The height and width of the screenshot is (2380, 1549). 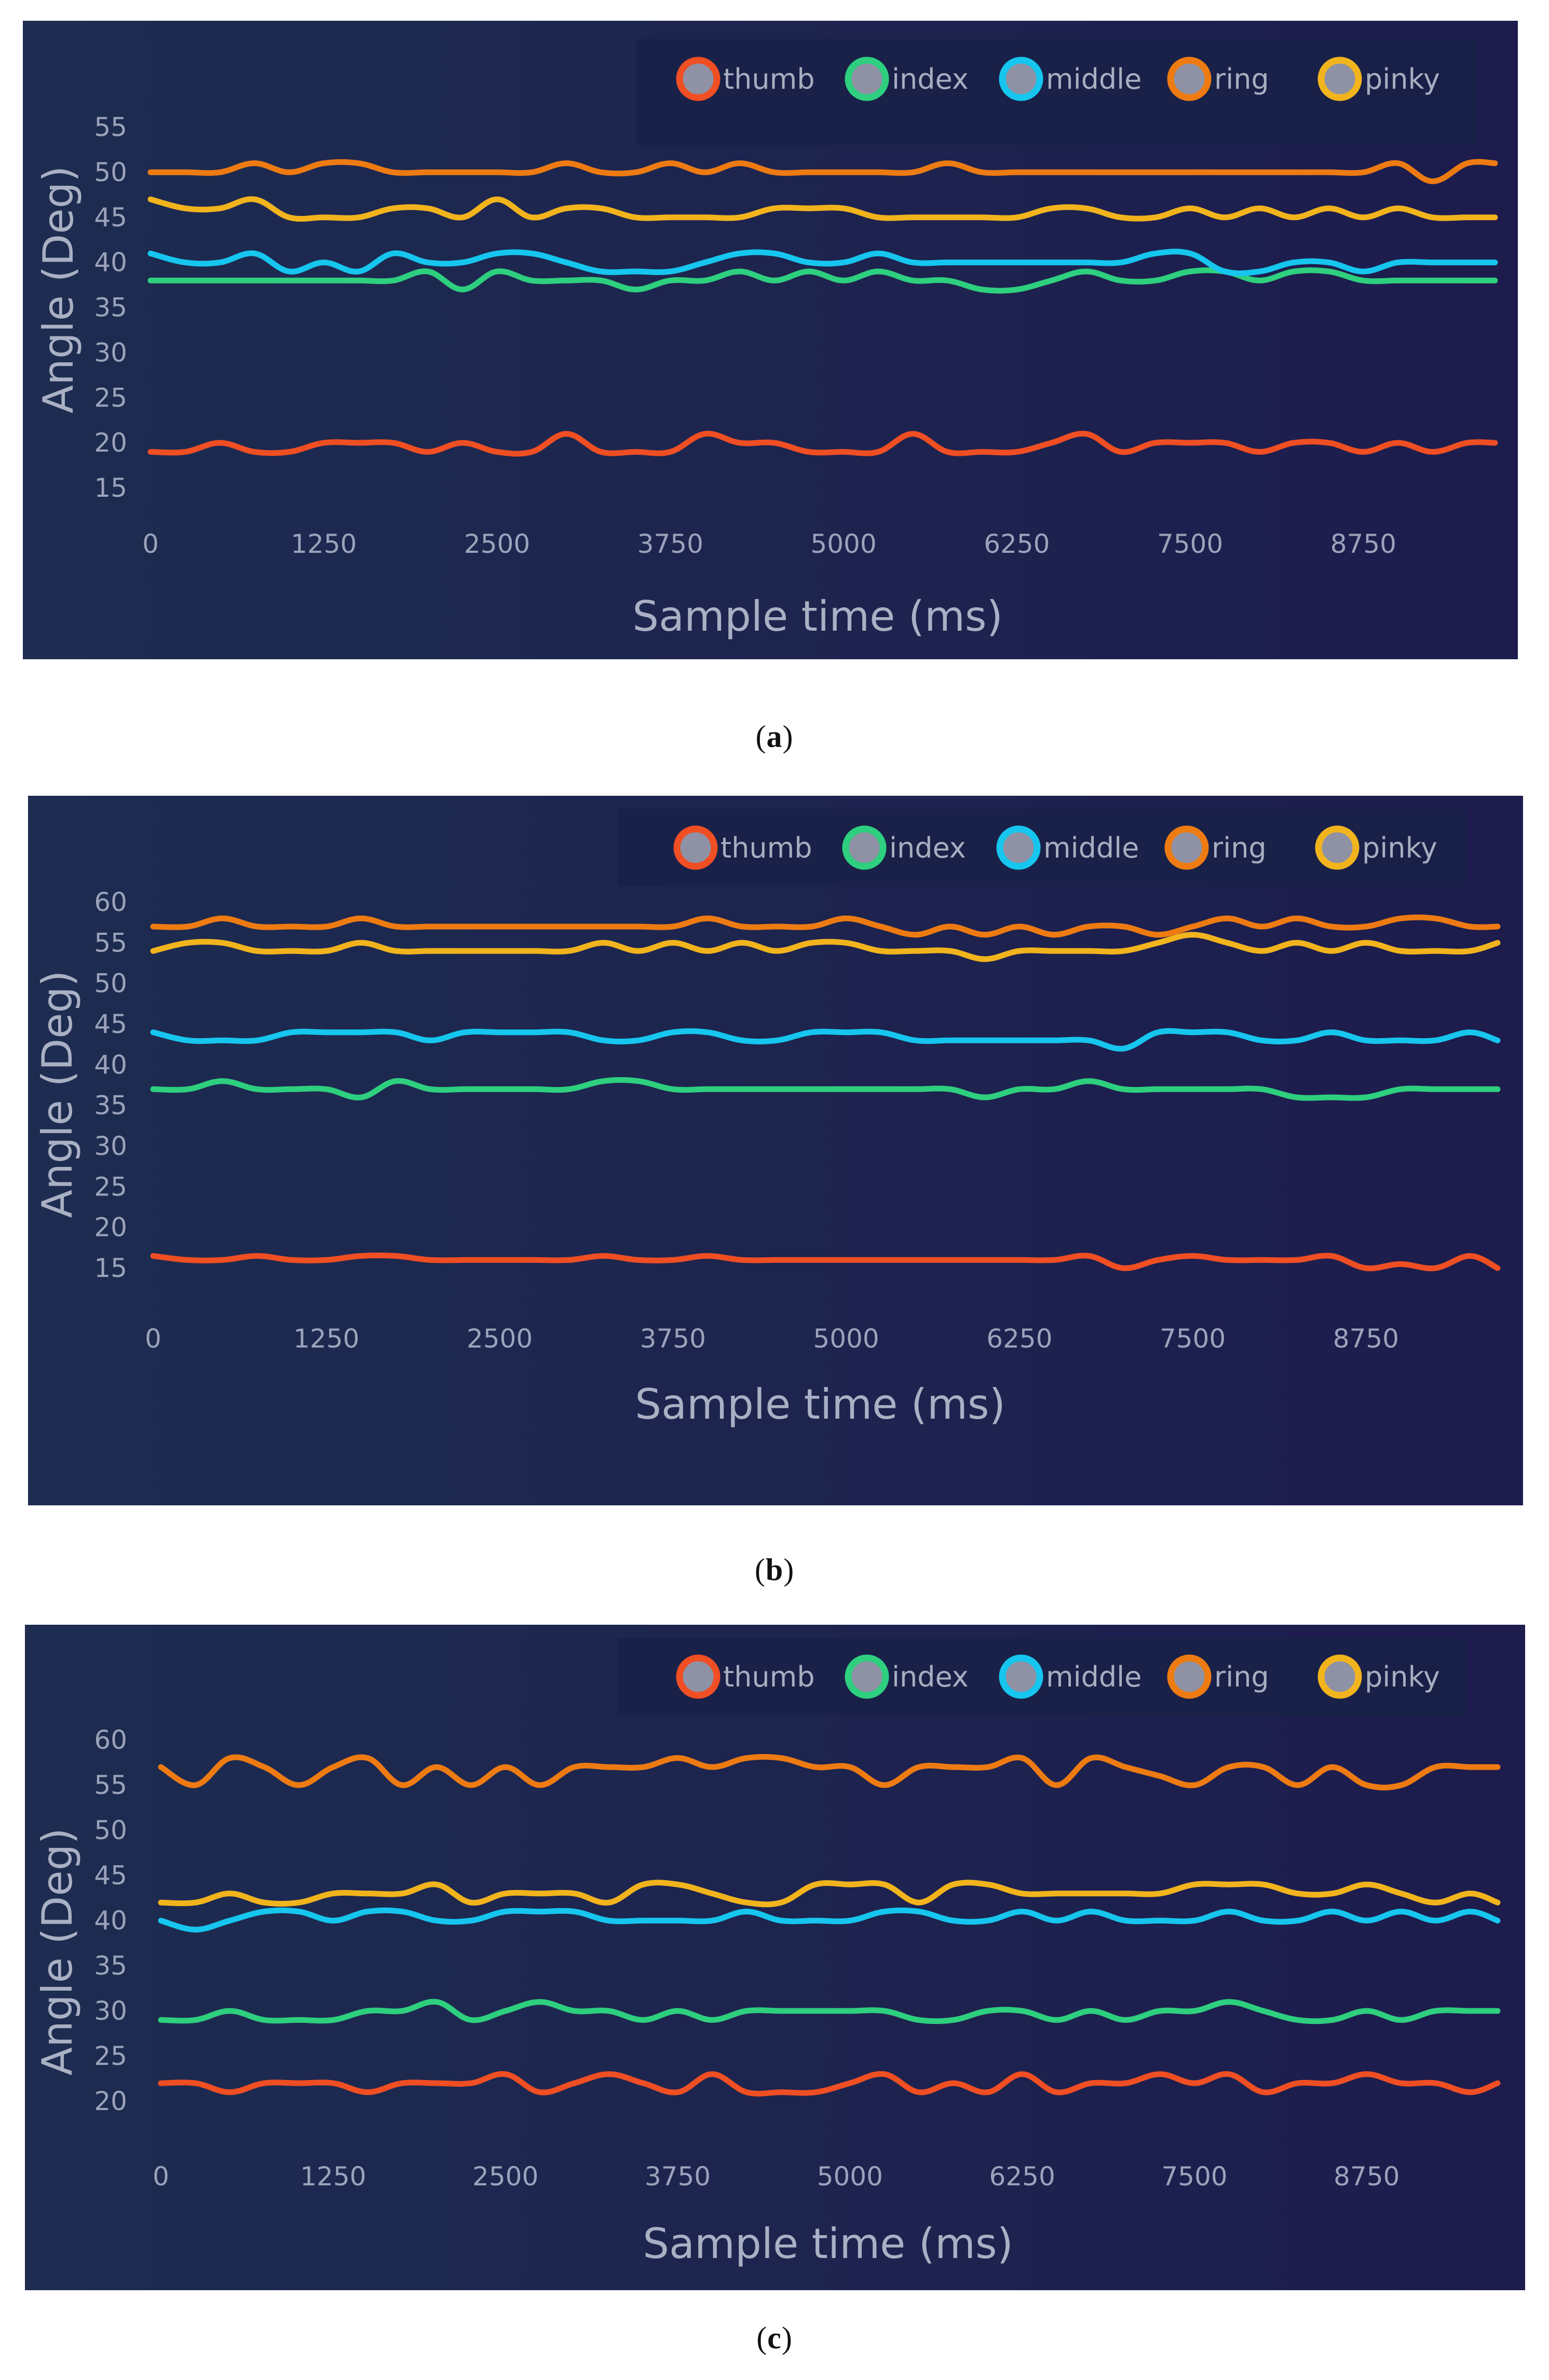 I want to click on y-axis-title: Angle (Deg), so click(x=57, y=1951).